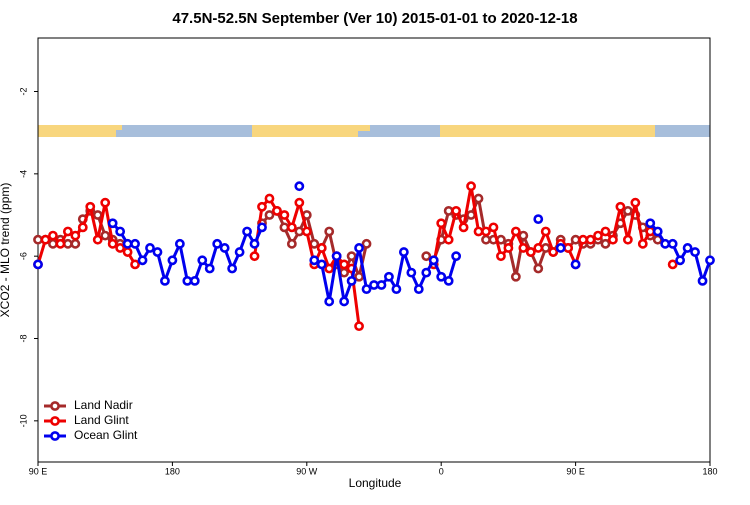 Image resolution: width=750 pixels, height=505 pixels. I want to click on legend-item: Land Nadir, so click(88, 405).